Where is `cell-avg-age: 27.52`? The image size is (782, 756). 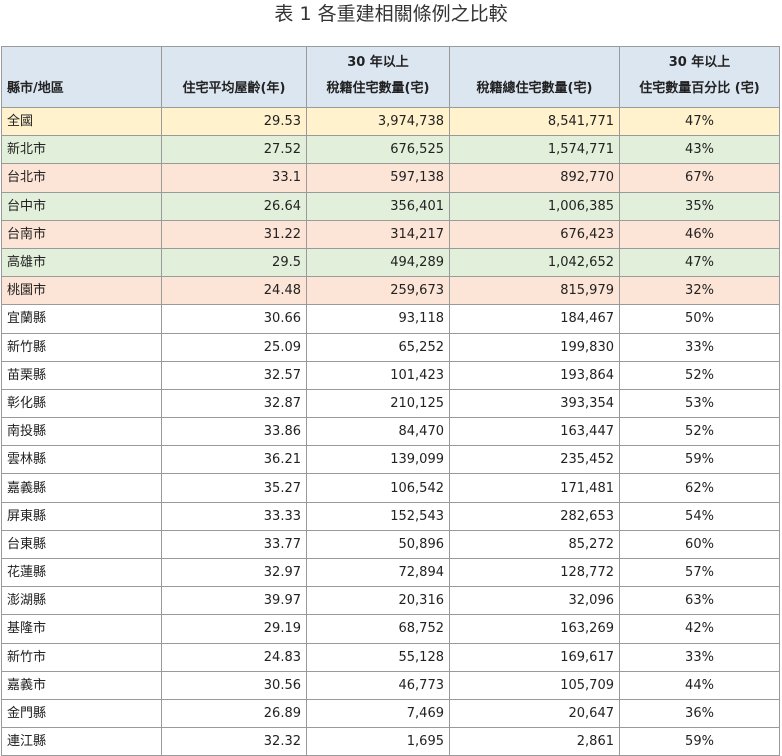 cell-avg-age: 27.52 is located at coordinates (234, 150).